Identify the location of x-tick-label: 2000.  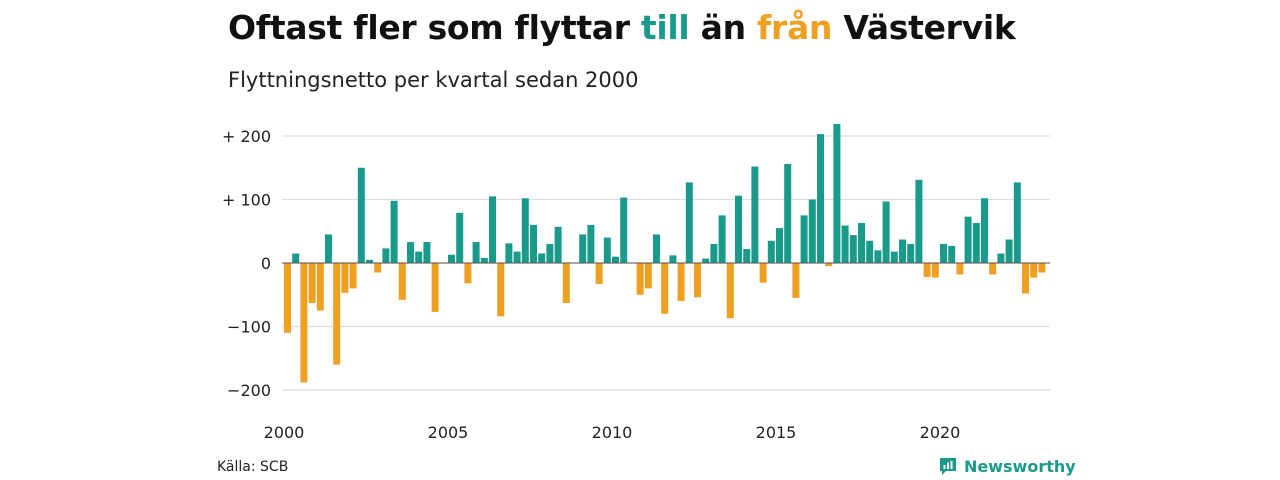
(284, 432).